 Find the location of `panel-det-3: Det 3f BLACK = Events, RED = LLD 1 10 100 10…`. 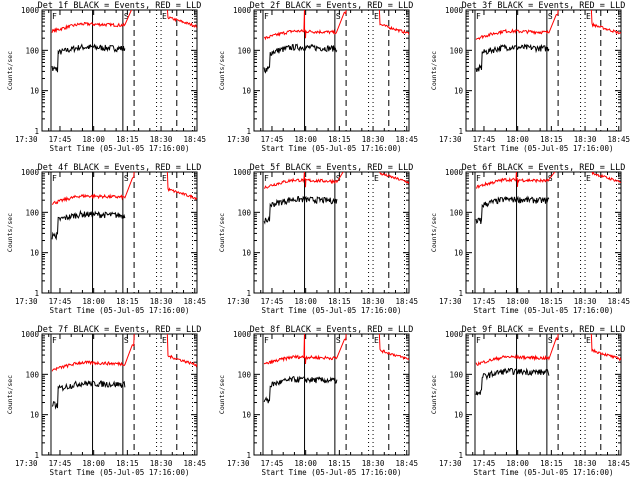

panel-det-3: Det 3f BLACK = Events, RED = LLD 1 10 100 10… is located at coordinates (530, 77).